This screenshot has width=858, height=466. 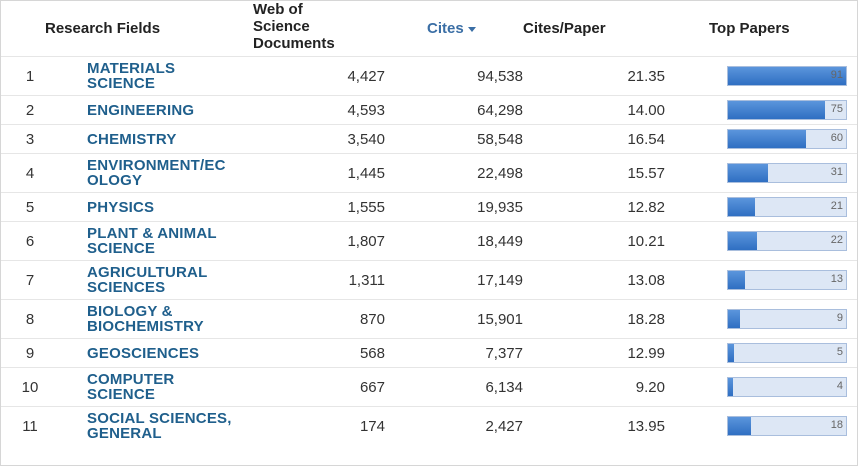 I want to click on top-papers-bar: 18, so click(x=787, y=426).